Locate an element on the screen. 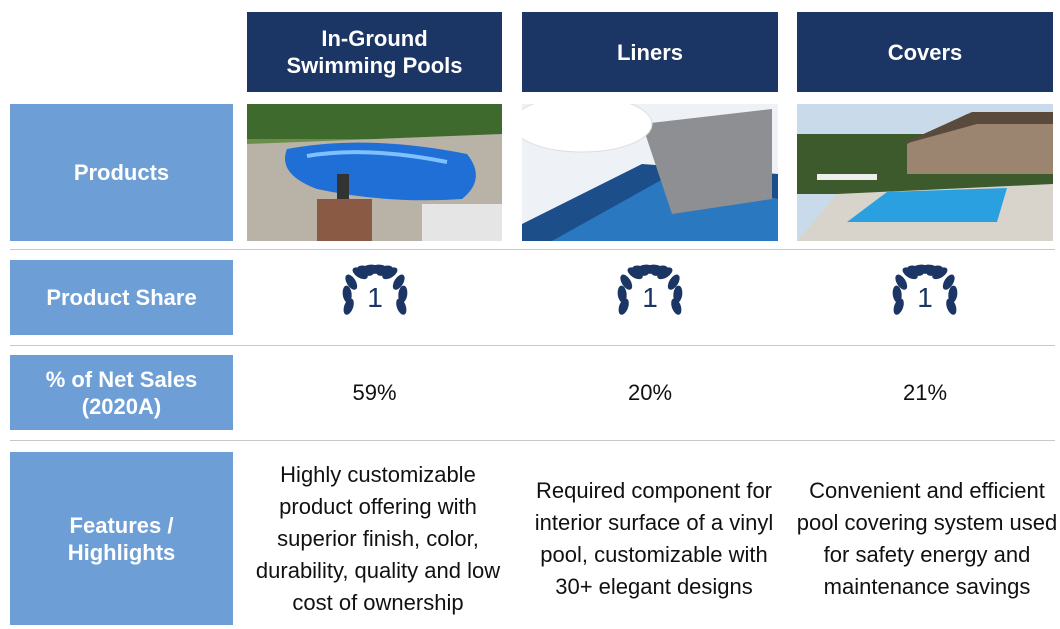 This screenshot has width=1060, height=629. pool-image is located at coordinates (374, 172).